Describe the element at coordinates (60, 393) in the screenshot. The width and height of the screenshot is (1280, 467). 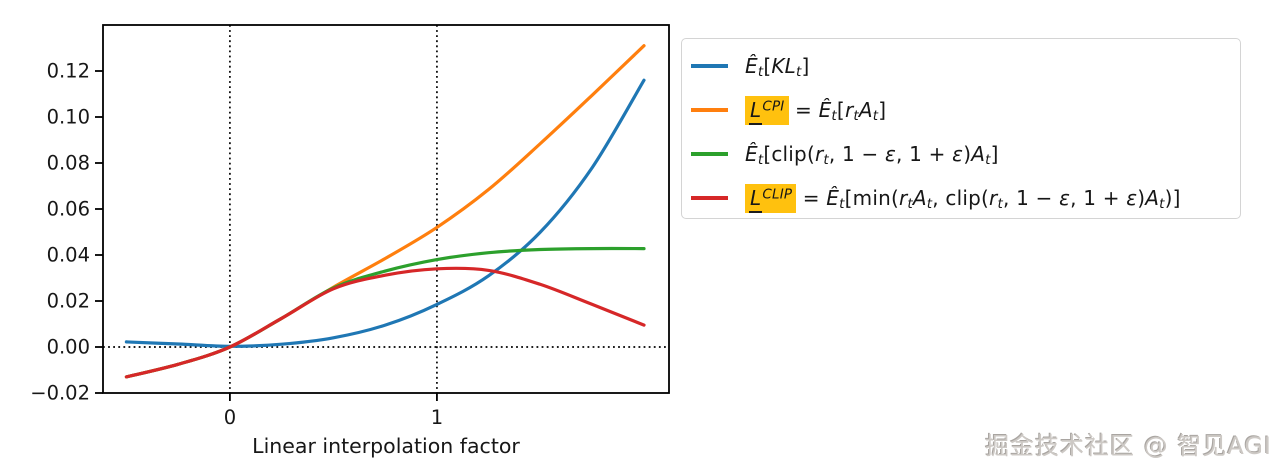
I see `y-tick-label: −0.02` at that location.